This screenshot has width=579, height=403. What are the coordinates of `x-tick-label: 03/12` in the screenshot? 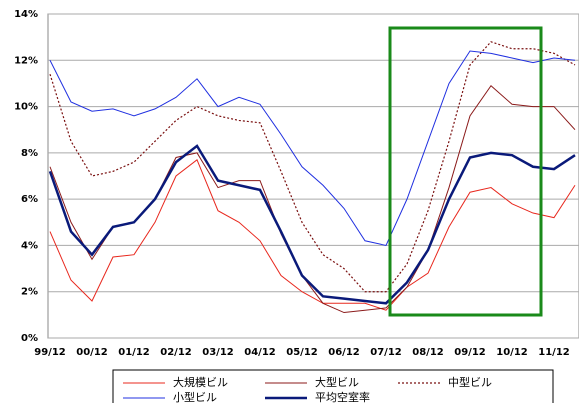 It's located at (218, 352).